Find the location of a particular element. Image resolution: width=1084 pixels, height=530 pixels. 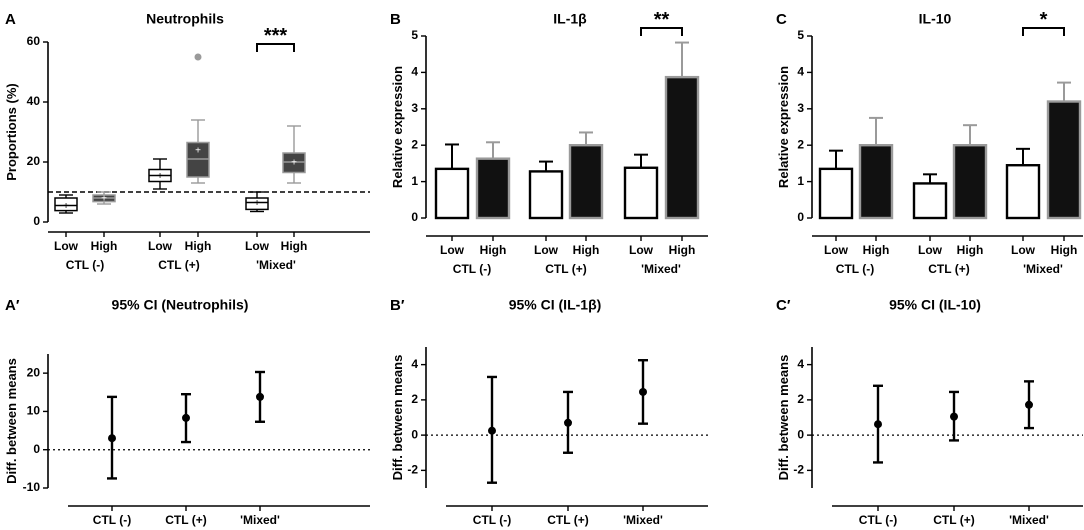

y-tick-label: 10 is located at coordinates (34, 411).